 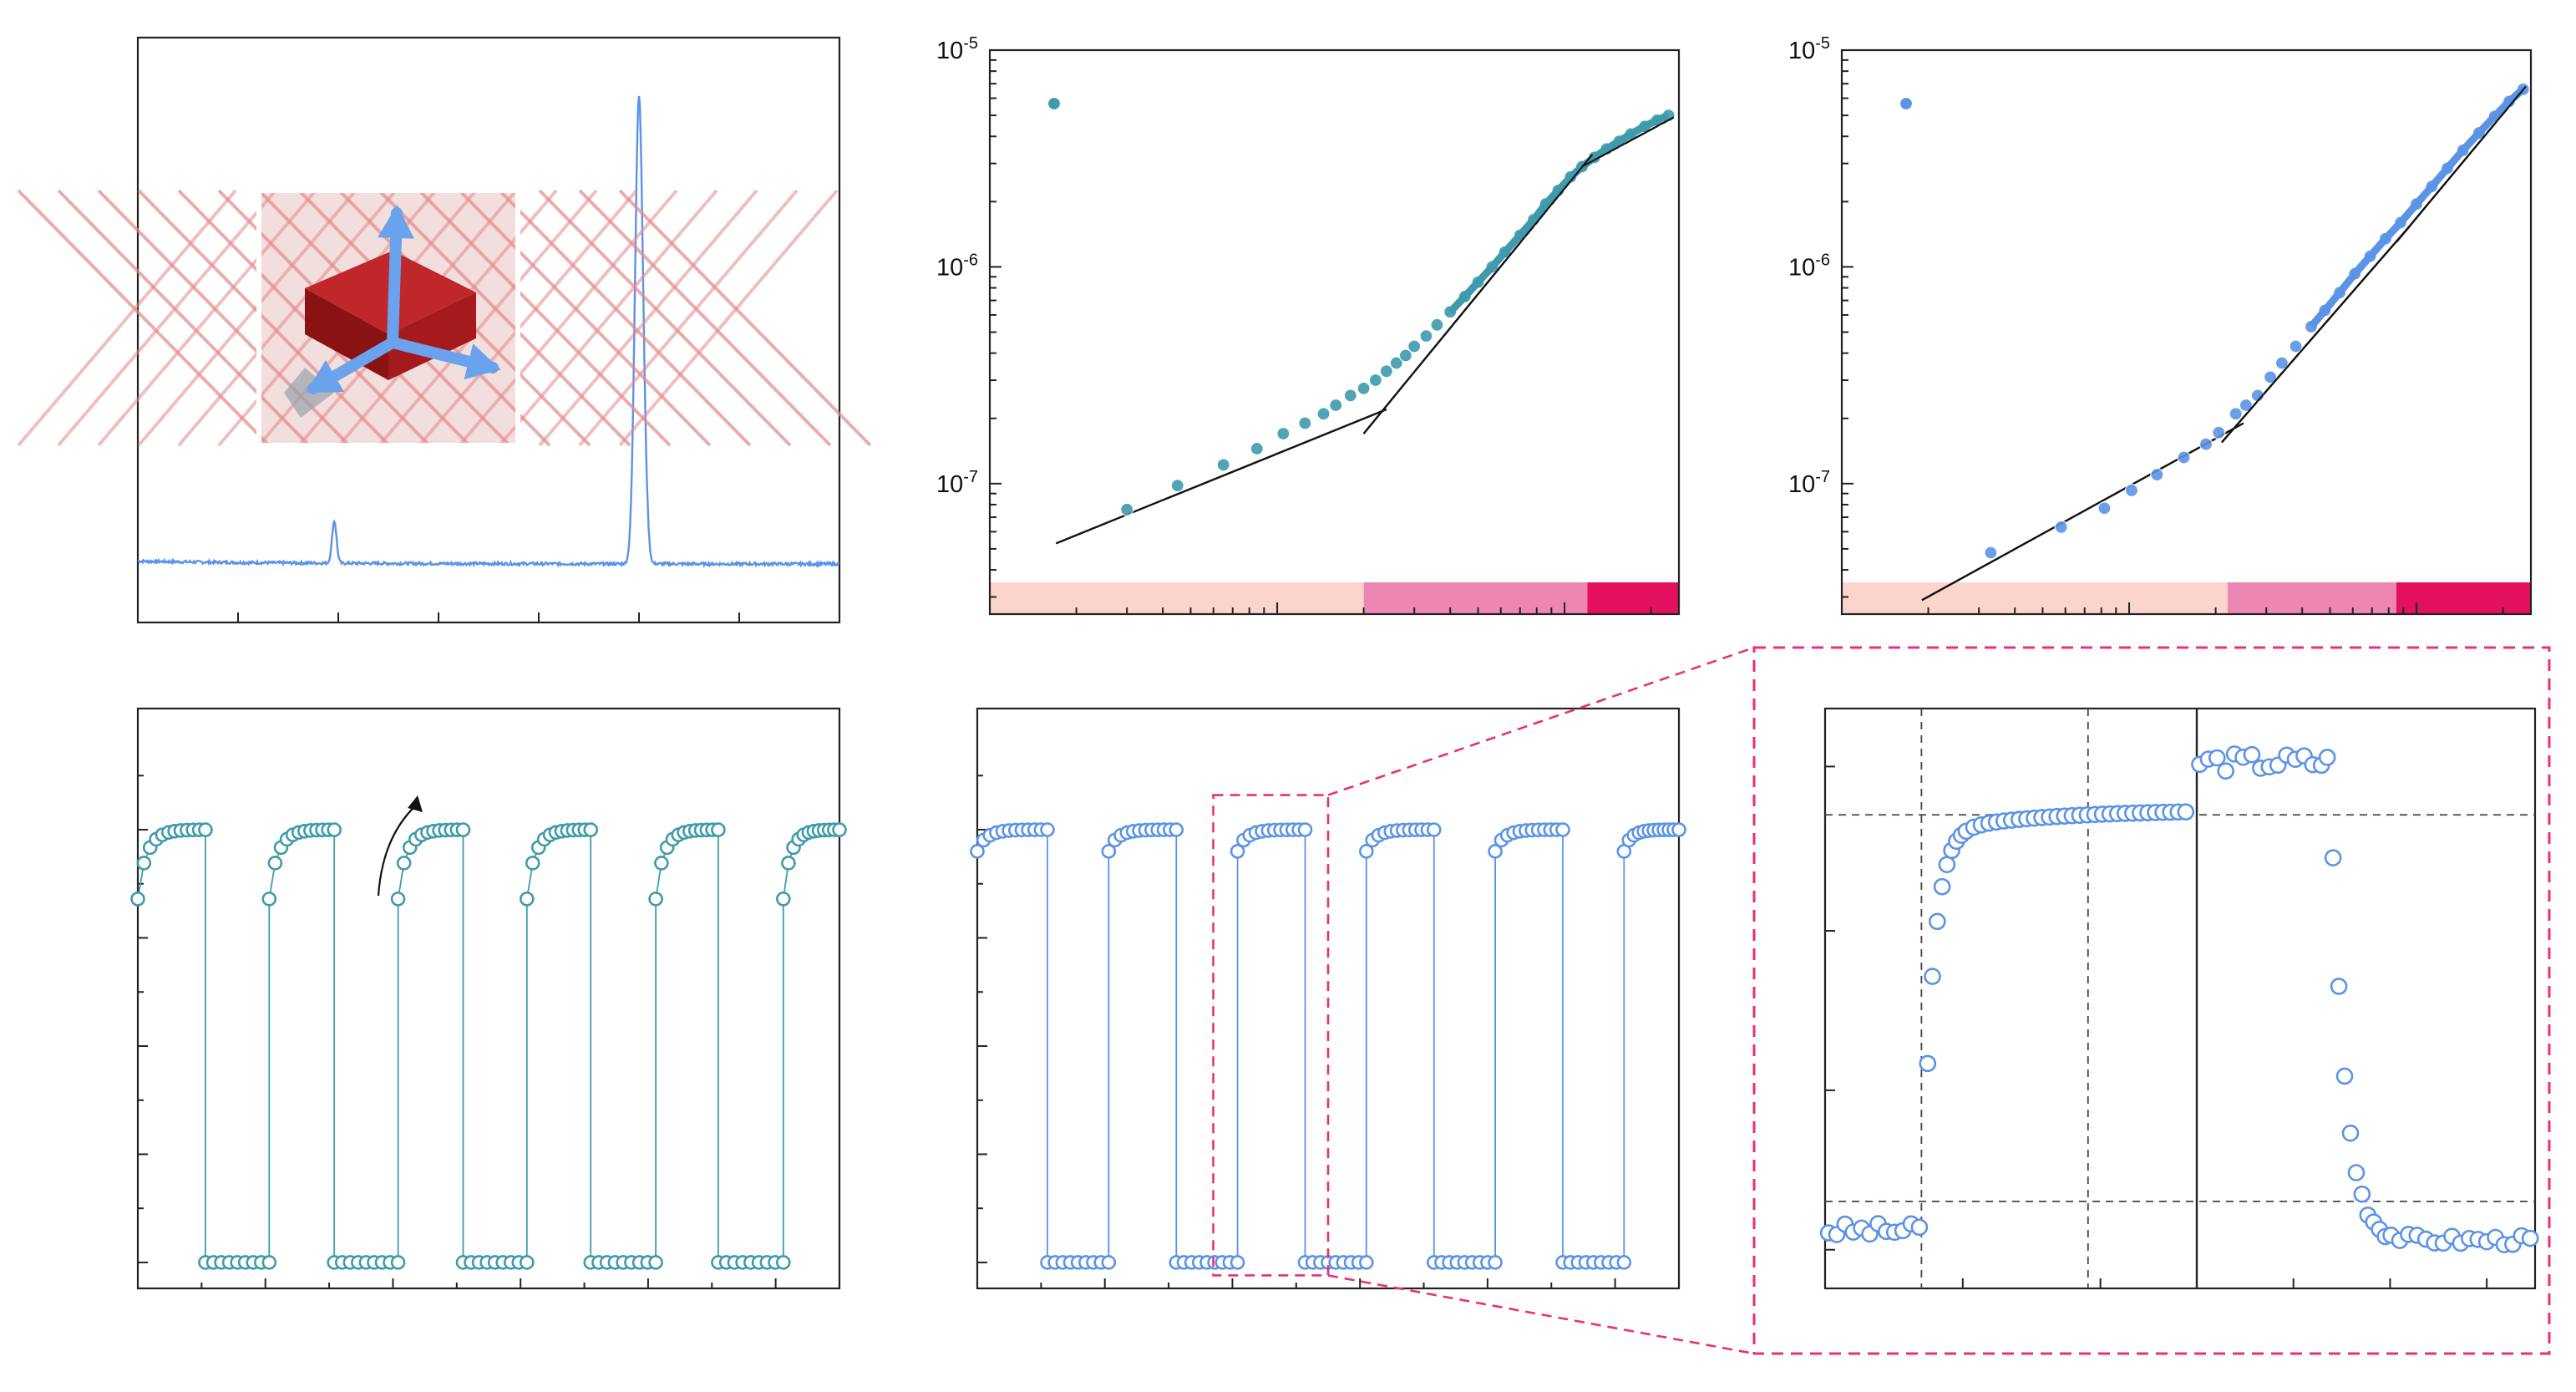 I want to click on xrd-trace, so click(x=488, y=332).